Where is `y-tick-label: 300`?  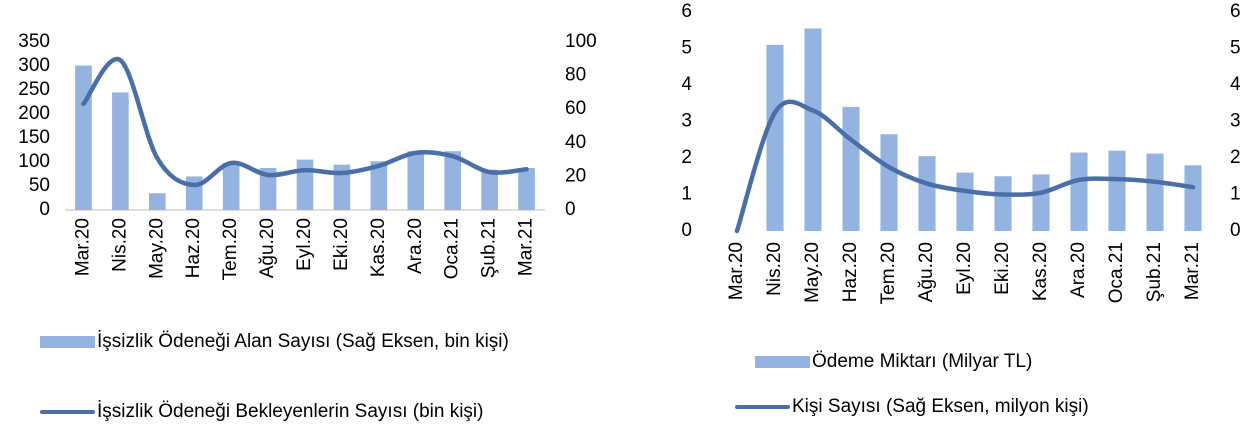
y-tick-label: 300 is located at coordinates (34, 65).